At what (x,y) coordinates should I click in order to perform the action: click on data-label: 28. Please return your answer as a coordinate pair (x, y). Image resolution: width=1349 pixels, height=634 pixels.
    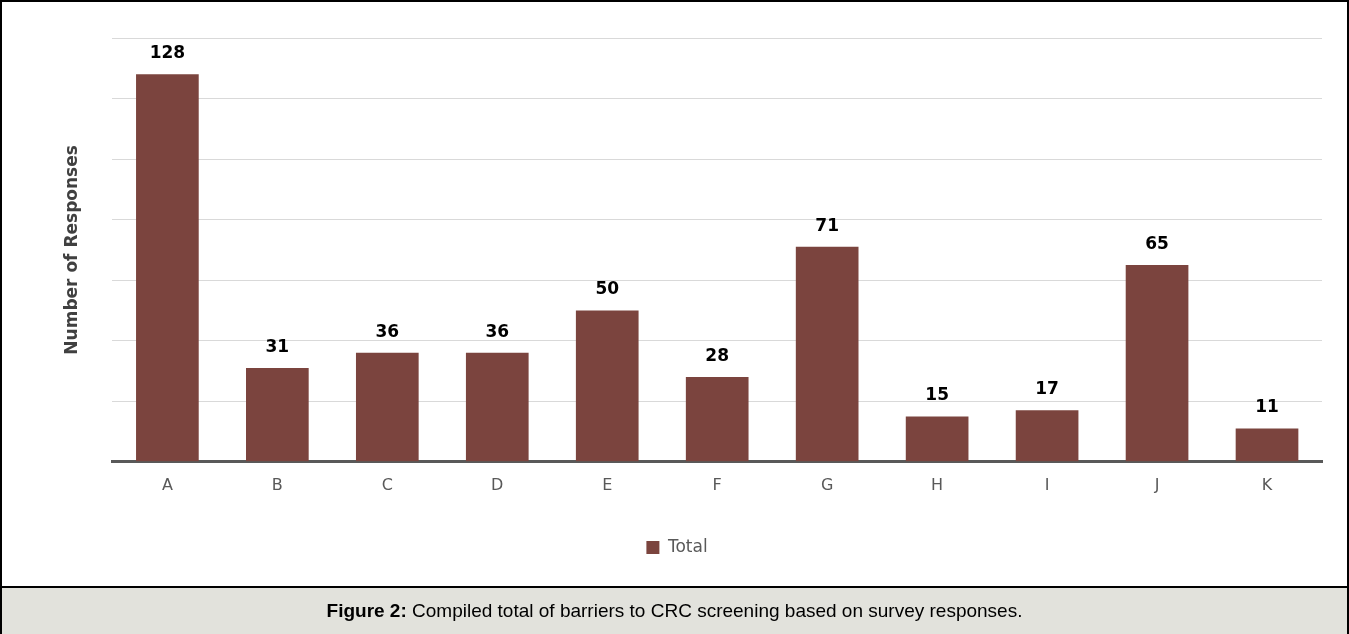
    Looking at the image, I should click on (717, 354).